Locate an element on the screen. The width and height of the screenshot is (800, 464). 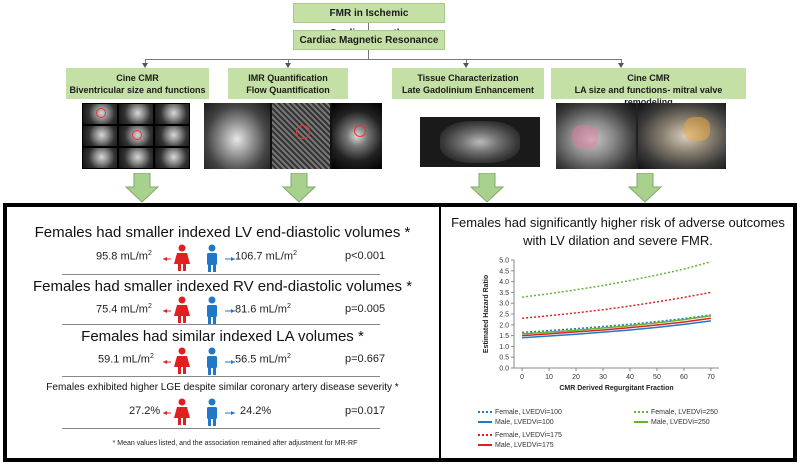
cmr-box: Cardiac Magnetic Resonance is located at coordinates (369, 40).